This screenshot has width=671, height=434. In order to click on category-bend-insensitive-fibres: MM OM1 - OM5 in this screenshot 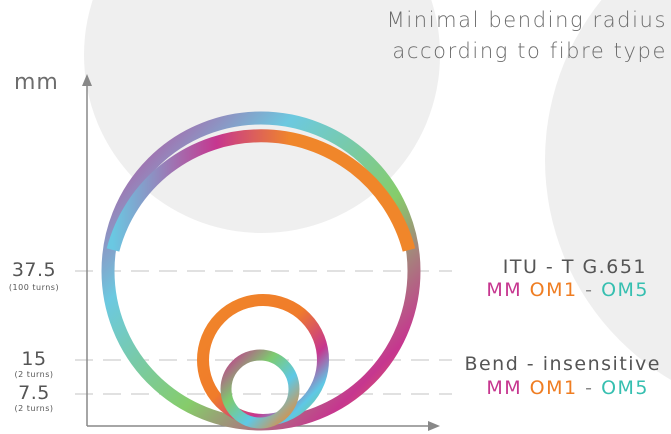, I will do `click(567, 388)`.